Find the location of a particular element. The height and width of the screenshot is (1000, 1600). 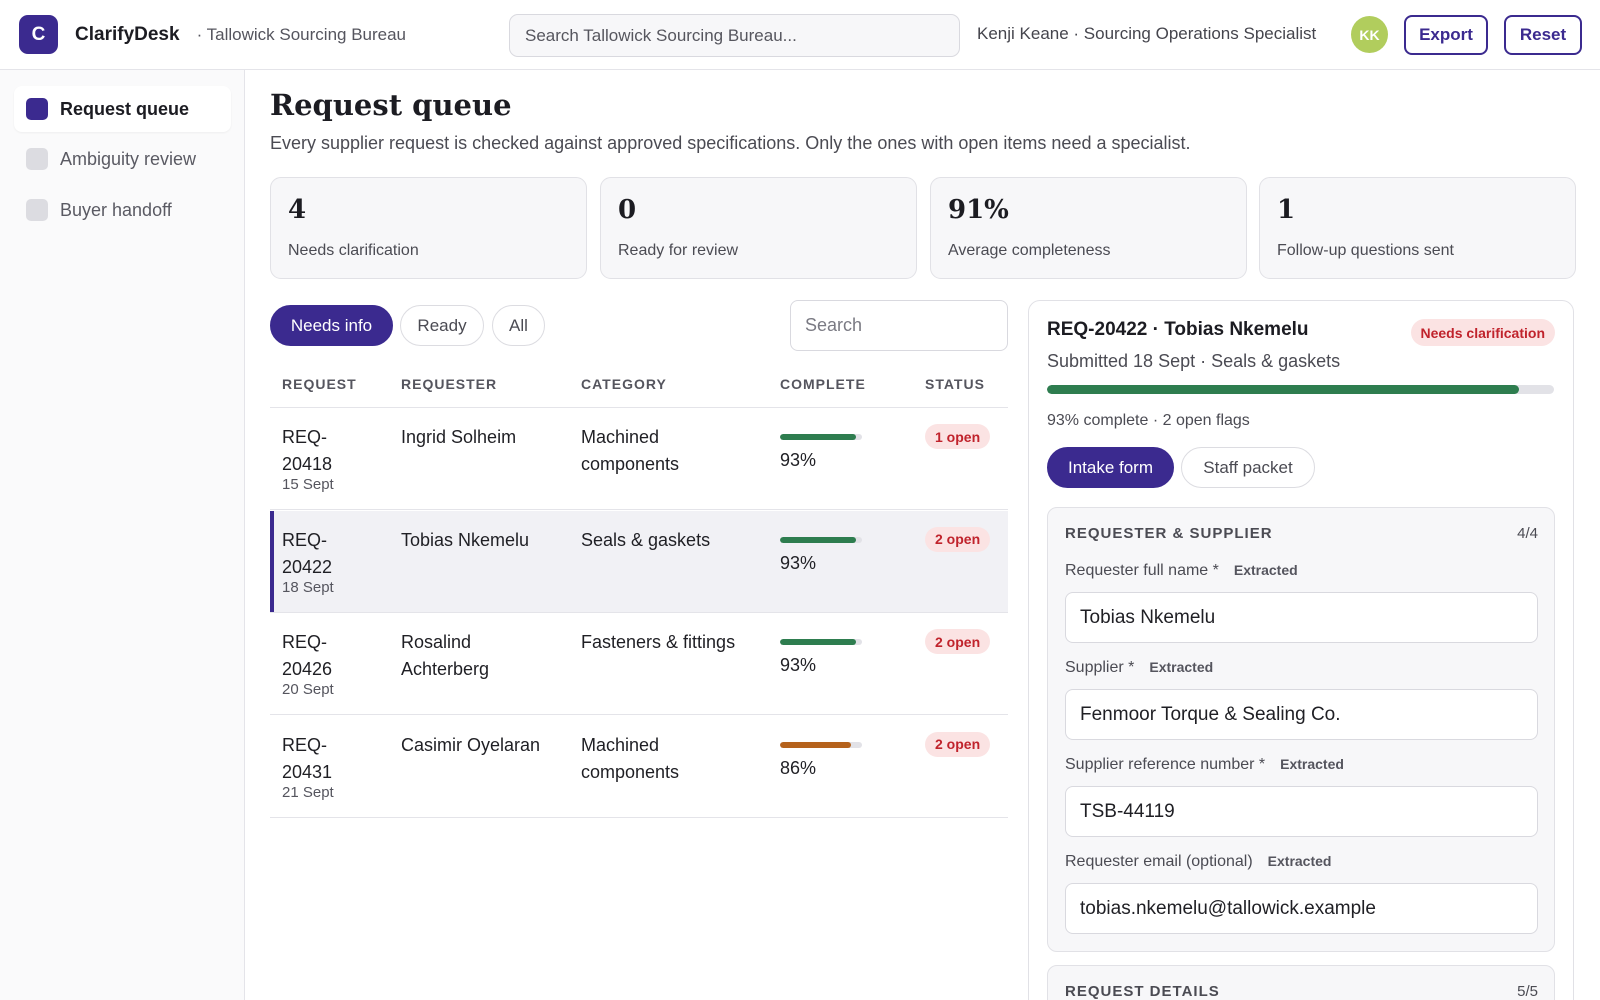

stat-card-ready-for-review: 0 Ready for review is located at coordinates (758, 228).